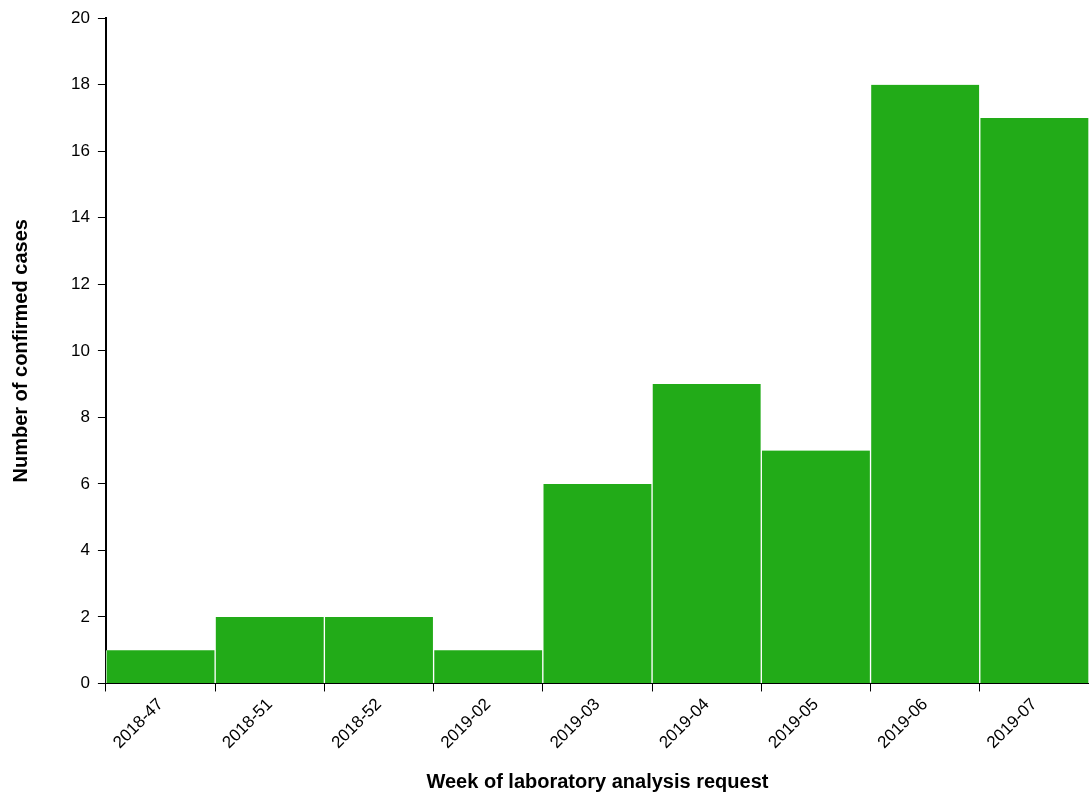  Describe the element at coordinates (85, 550) in the screenshot. I see `y-tick-label: 4` at that location.